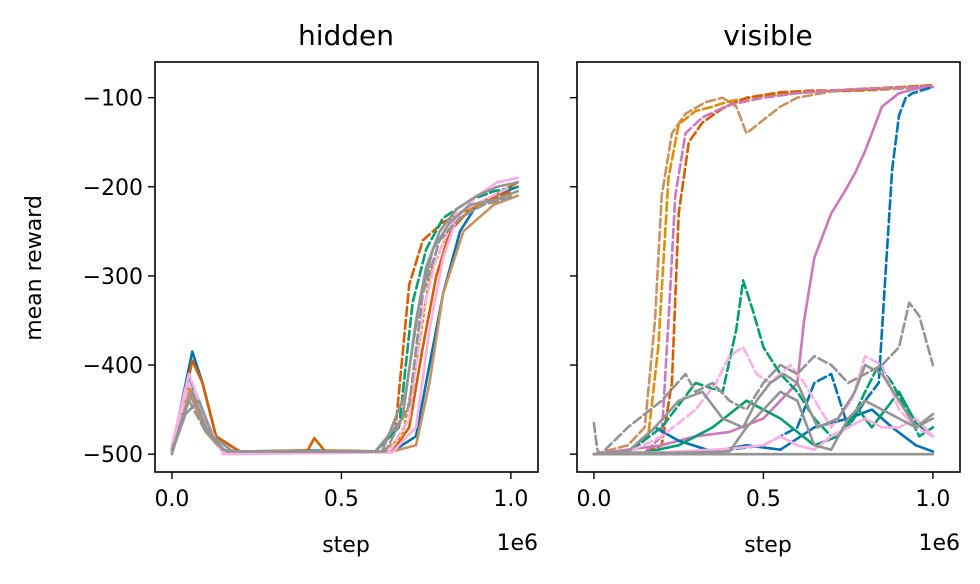 The width and height of the screenshot is (980, 584). I want to click on panel-title: hidden, so click(346, 35).